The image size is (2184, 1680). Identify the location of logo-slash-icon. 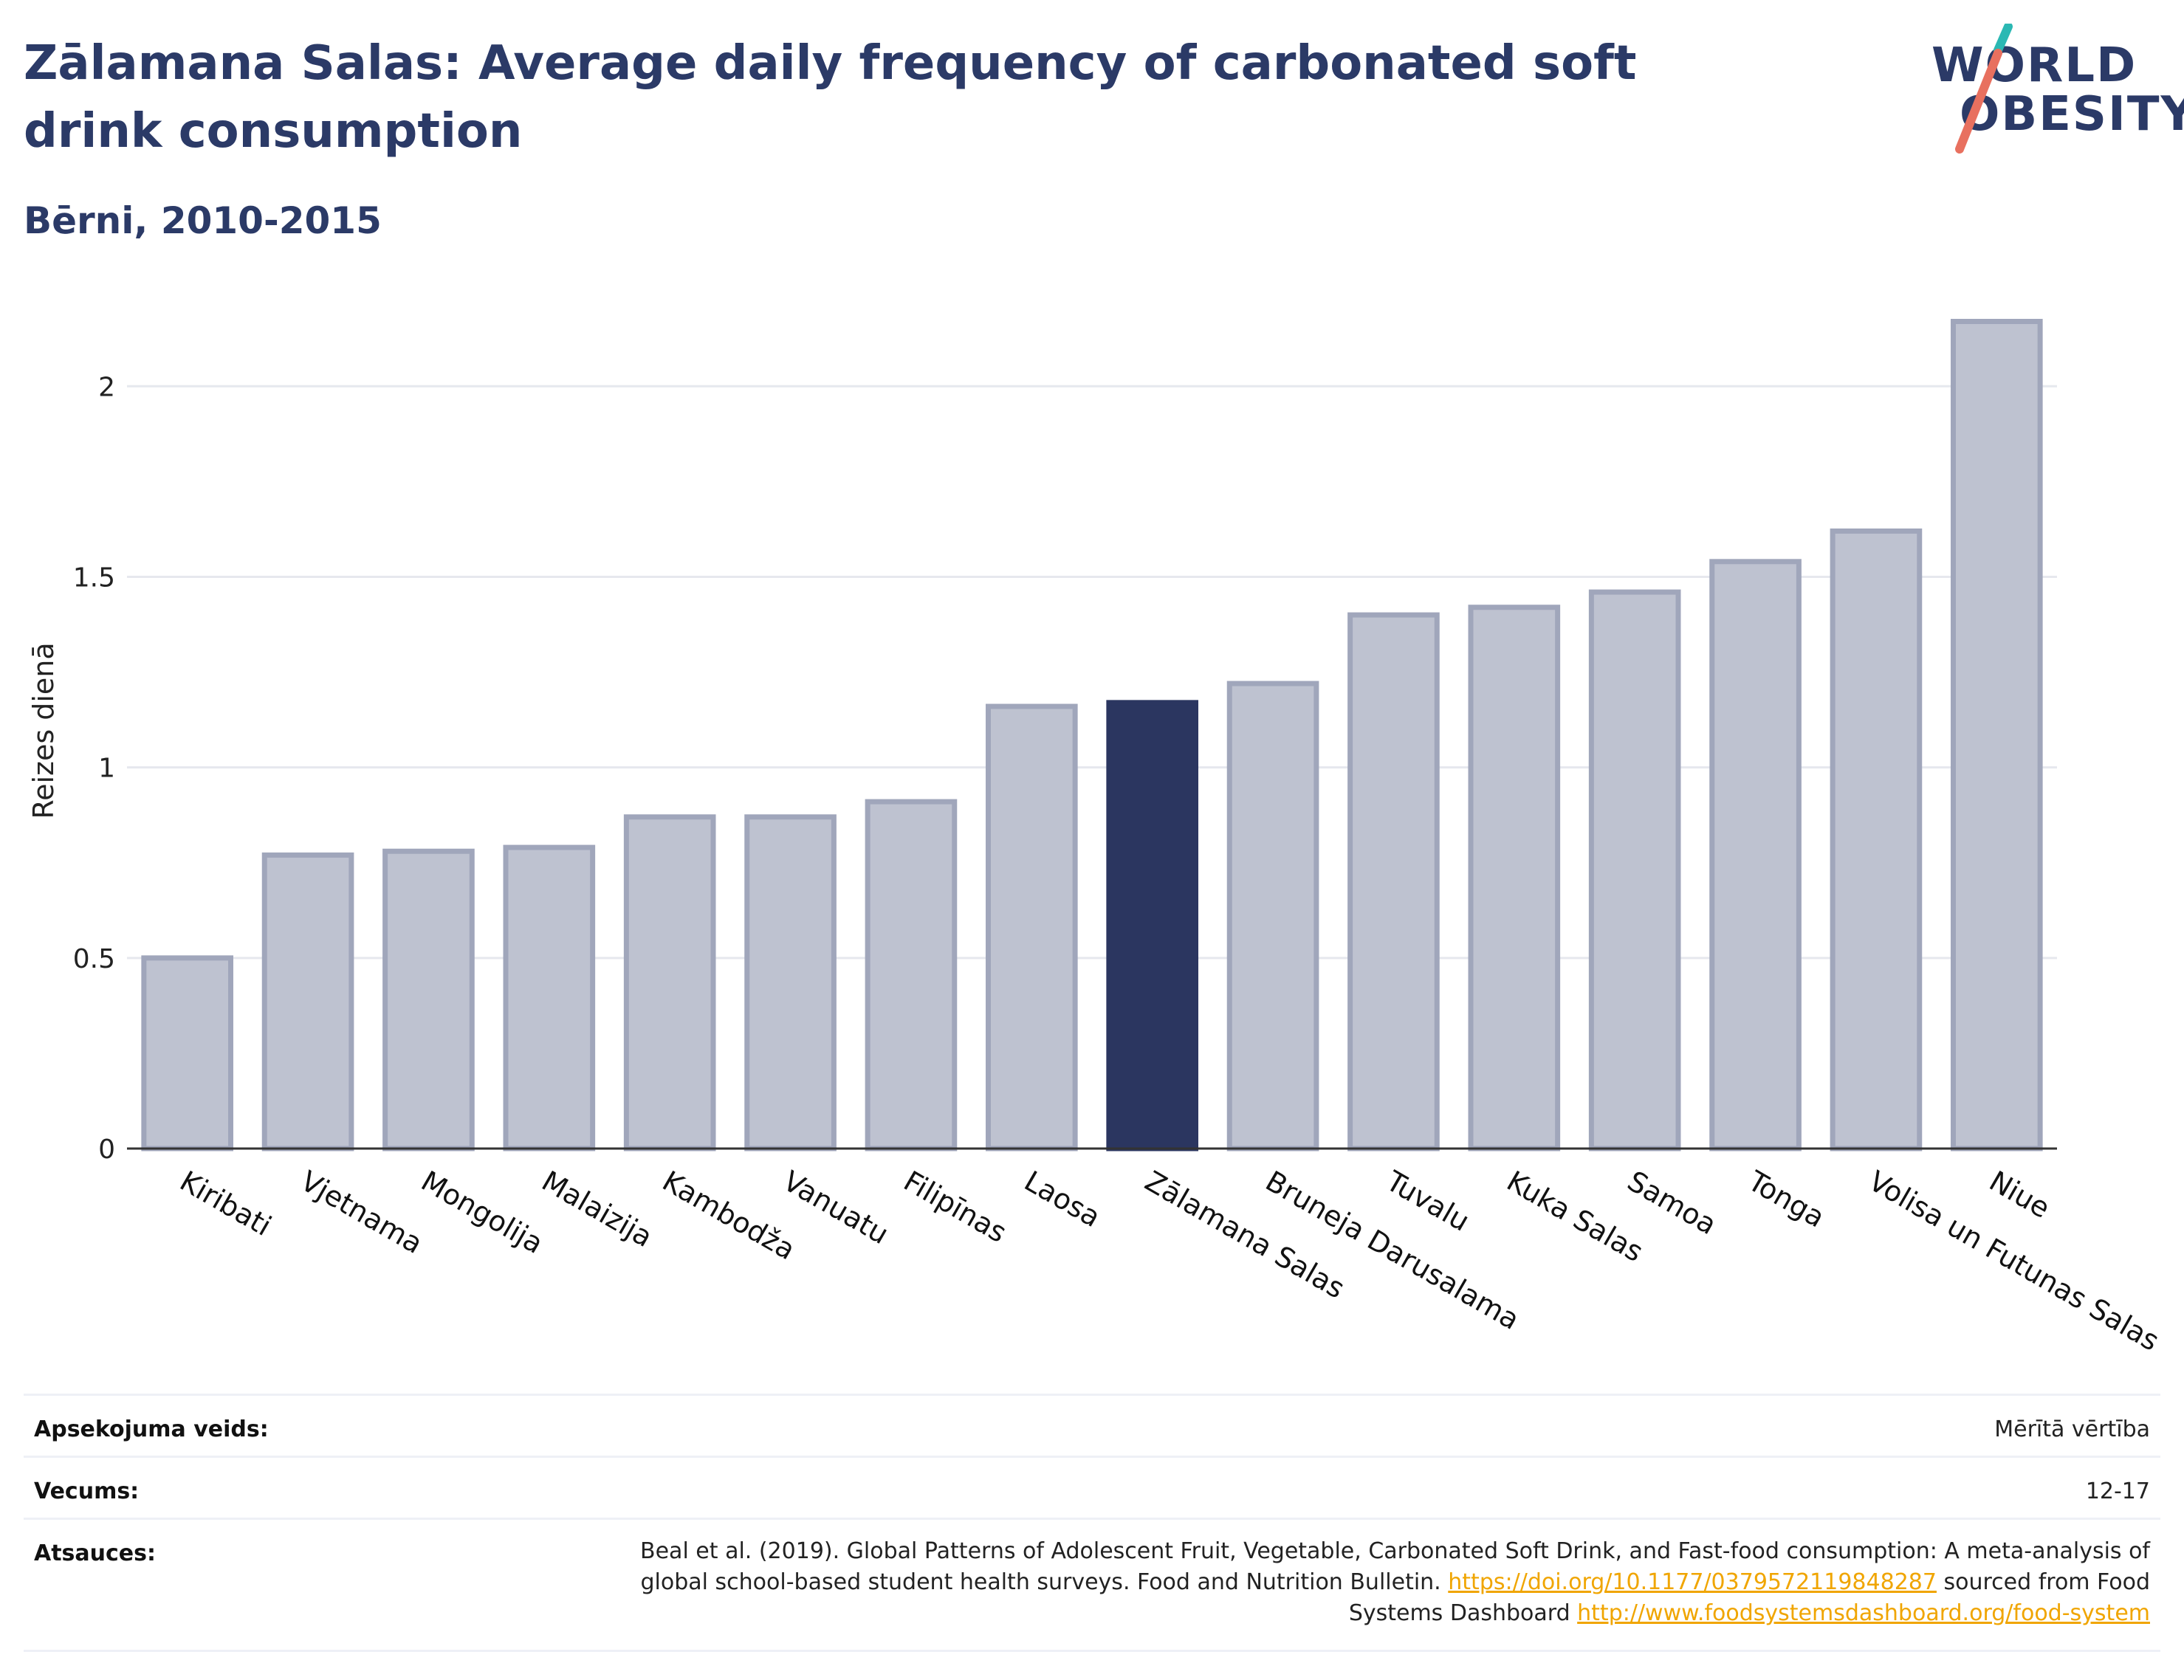
(1984, 89).